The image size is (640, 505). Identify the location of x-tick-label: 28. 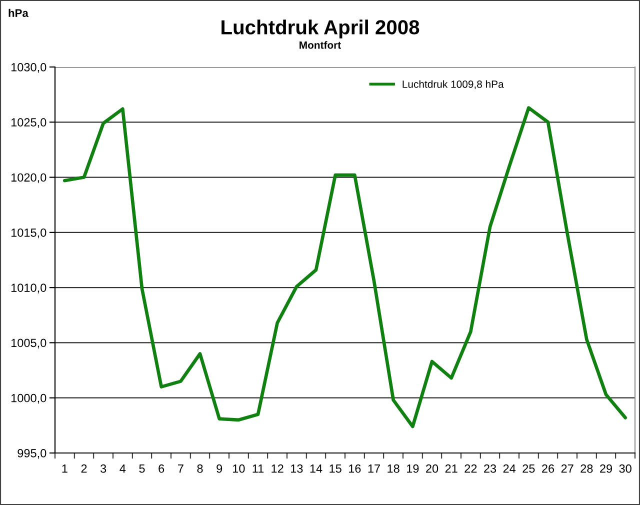
(586, 468).